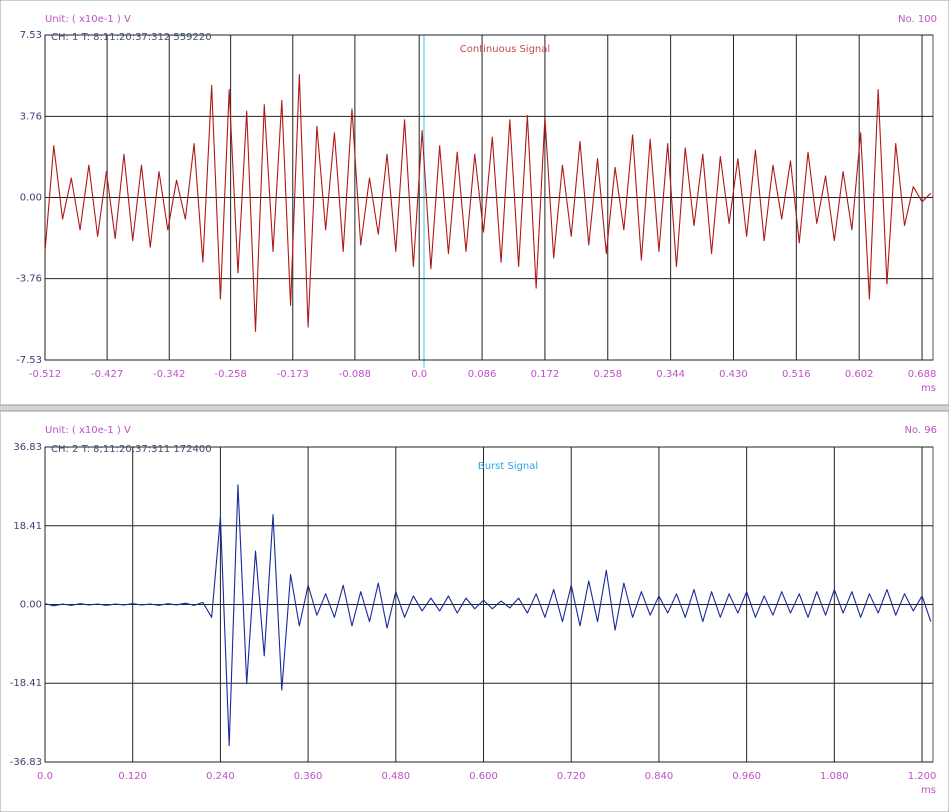  Describe the element at coordinates (483, 776) in the screenshot. I see `x-tick-label: 0.600` at that location.